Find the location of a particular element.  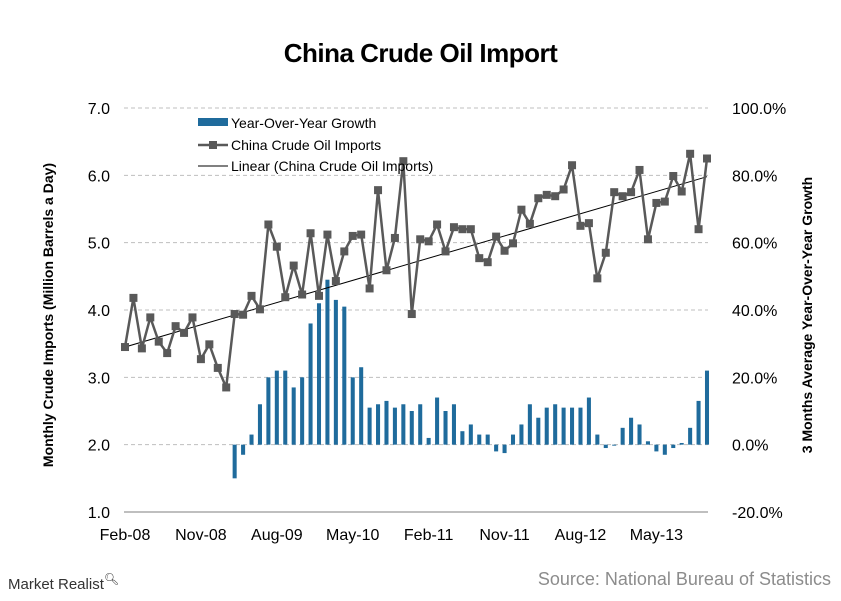

chart-title: China Crude Oil Import is located at coordinates (420, 53).